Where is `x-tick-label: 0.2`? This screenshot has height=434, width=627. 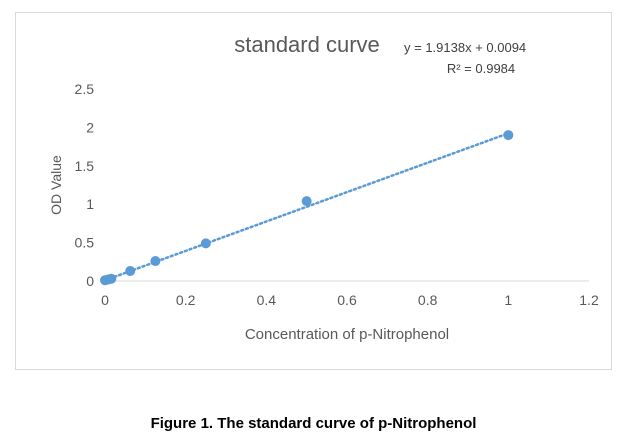
x-tick-label: 0.2 is located at coordinates (186, 300).